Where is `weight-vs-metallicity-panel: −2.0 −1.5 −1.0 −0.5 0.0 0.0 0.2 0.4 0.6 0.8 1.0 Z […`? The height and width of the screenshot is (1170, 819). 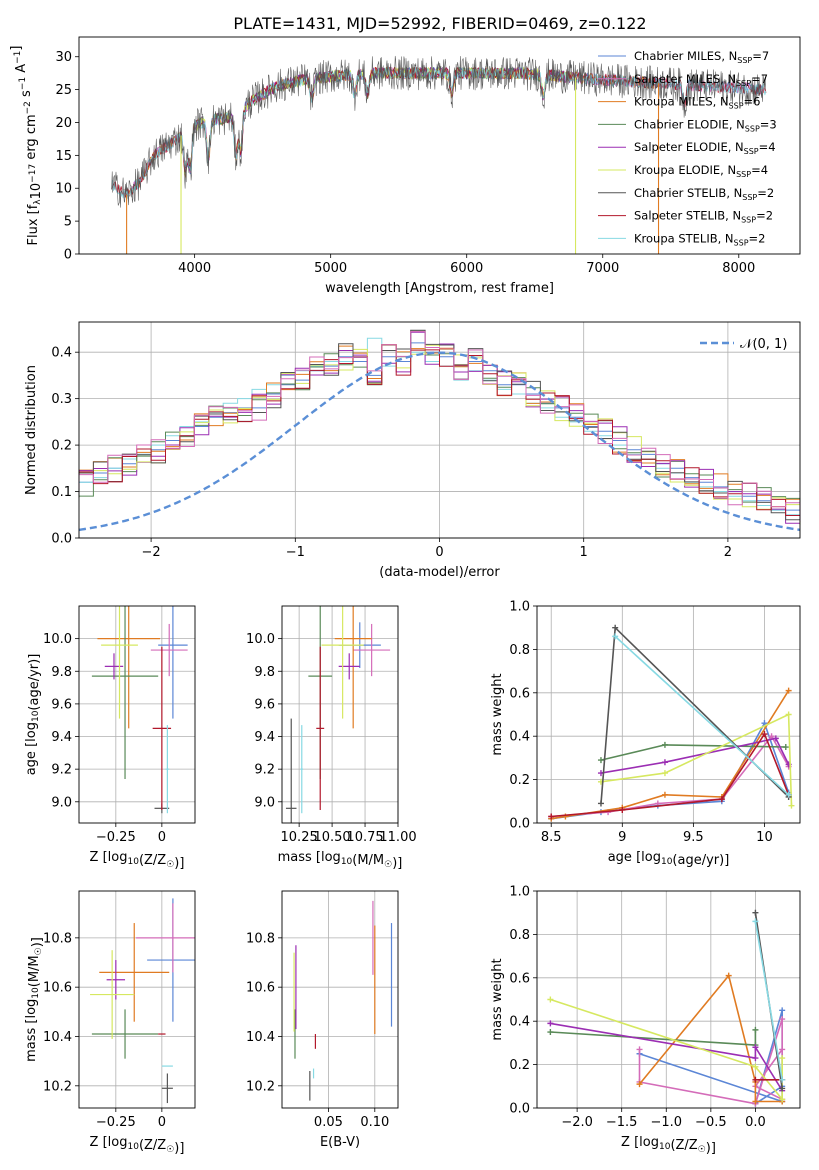 weight-vs-metallicity-panel: −2.0 −1.5 −1.0 −0.5 0.0 0.0 0.2 0.4 0.6 0.8 1.0 Z [… is located at coordinates (645, 1020).